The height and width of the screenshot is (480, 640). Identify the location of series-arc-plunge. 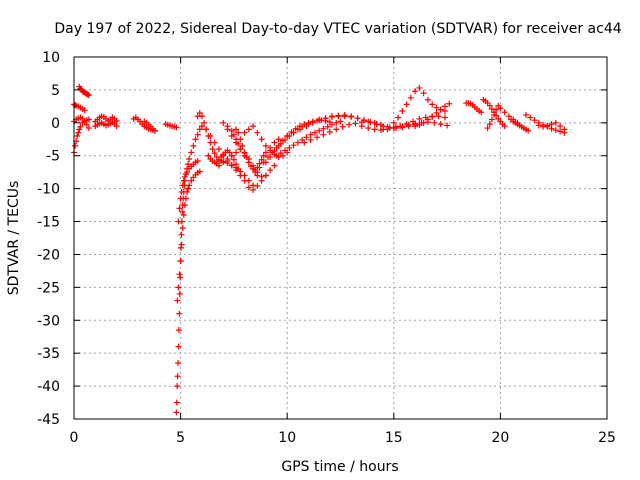
(189, 269).